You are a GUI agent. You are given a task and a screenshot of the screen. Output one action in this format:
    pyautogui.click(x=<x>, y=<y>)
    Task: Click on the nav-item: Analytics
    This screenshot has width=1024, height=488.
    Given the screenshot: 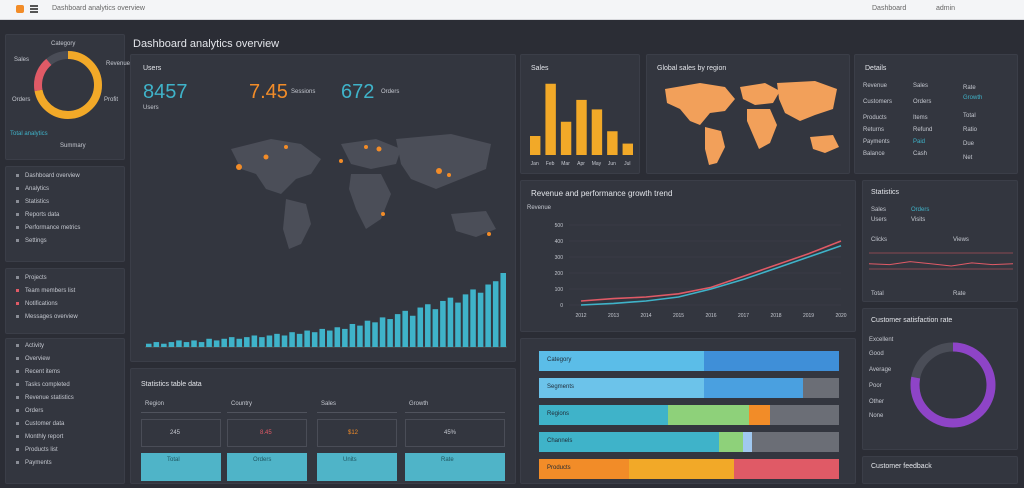 What is the action you would take?
    pyautogui.click(x=32, y=189)
    